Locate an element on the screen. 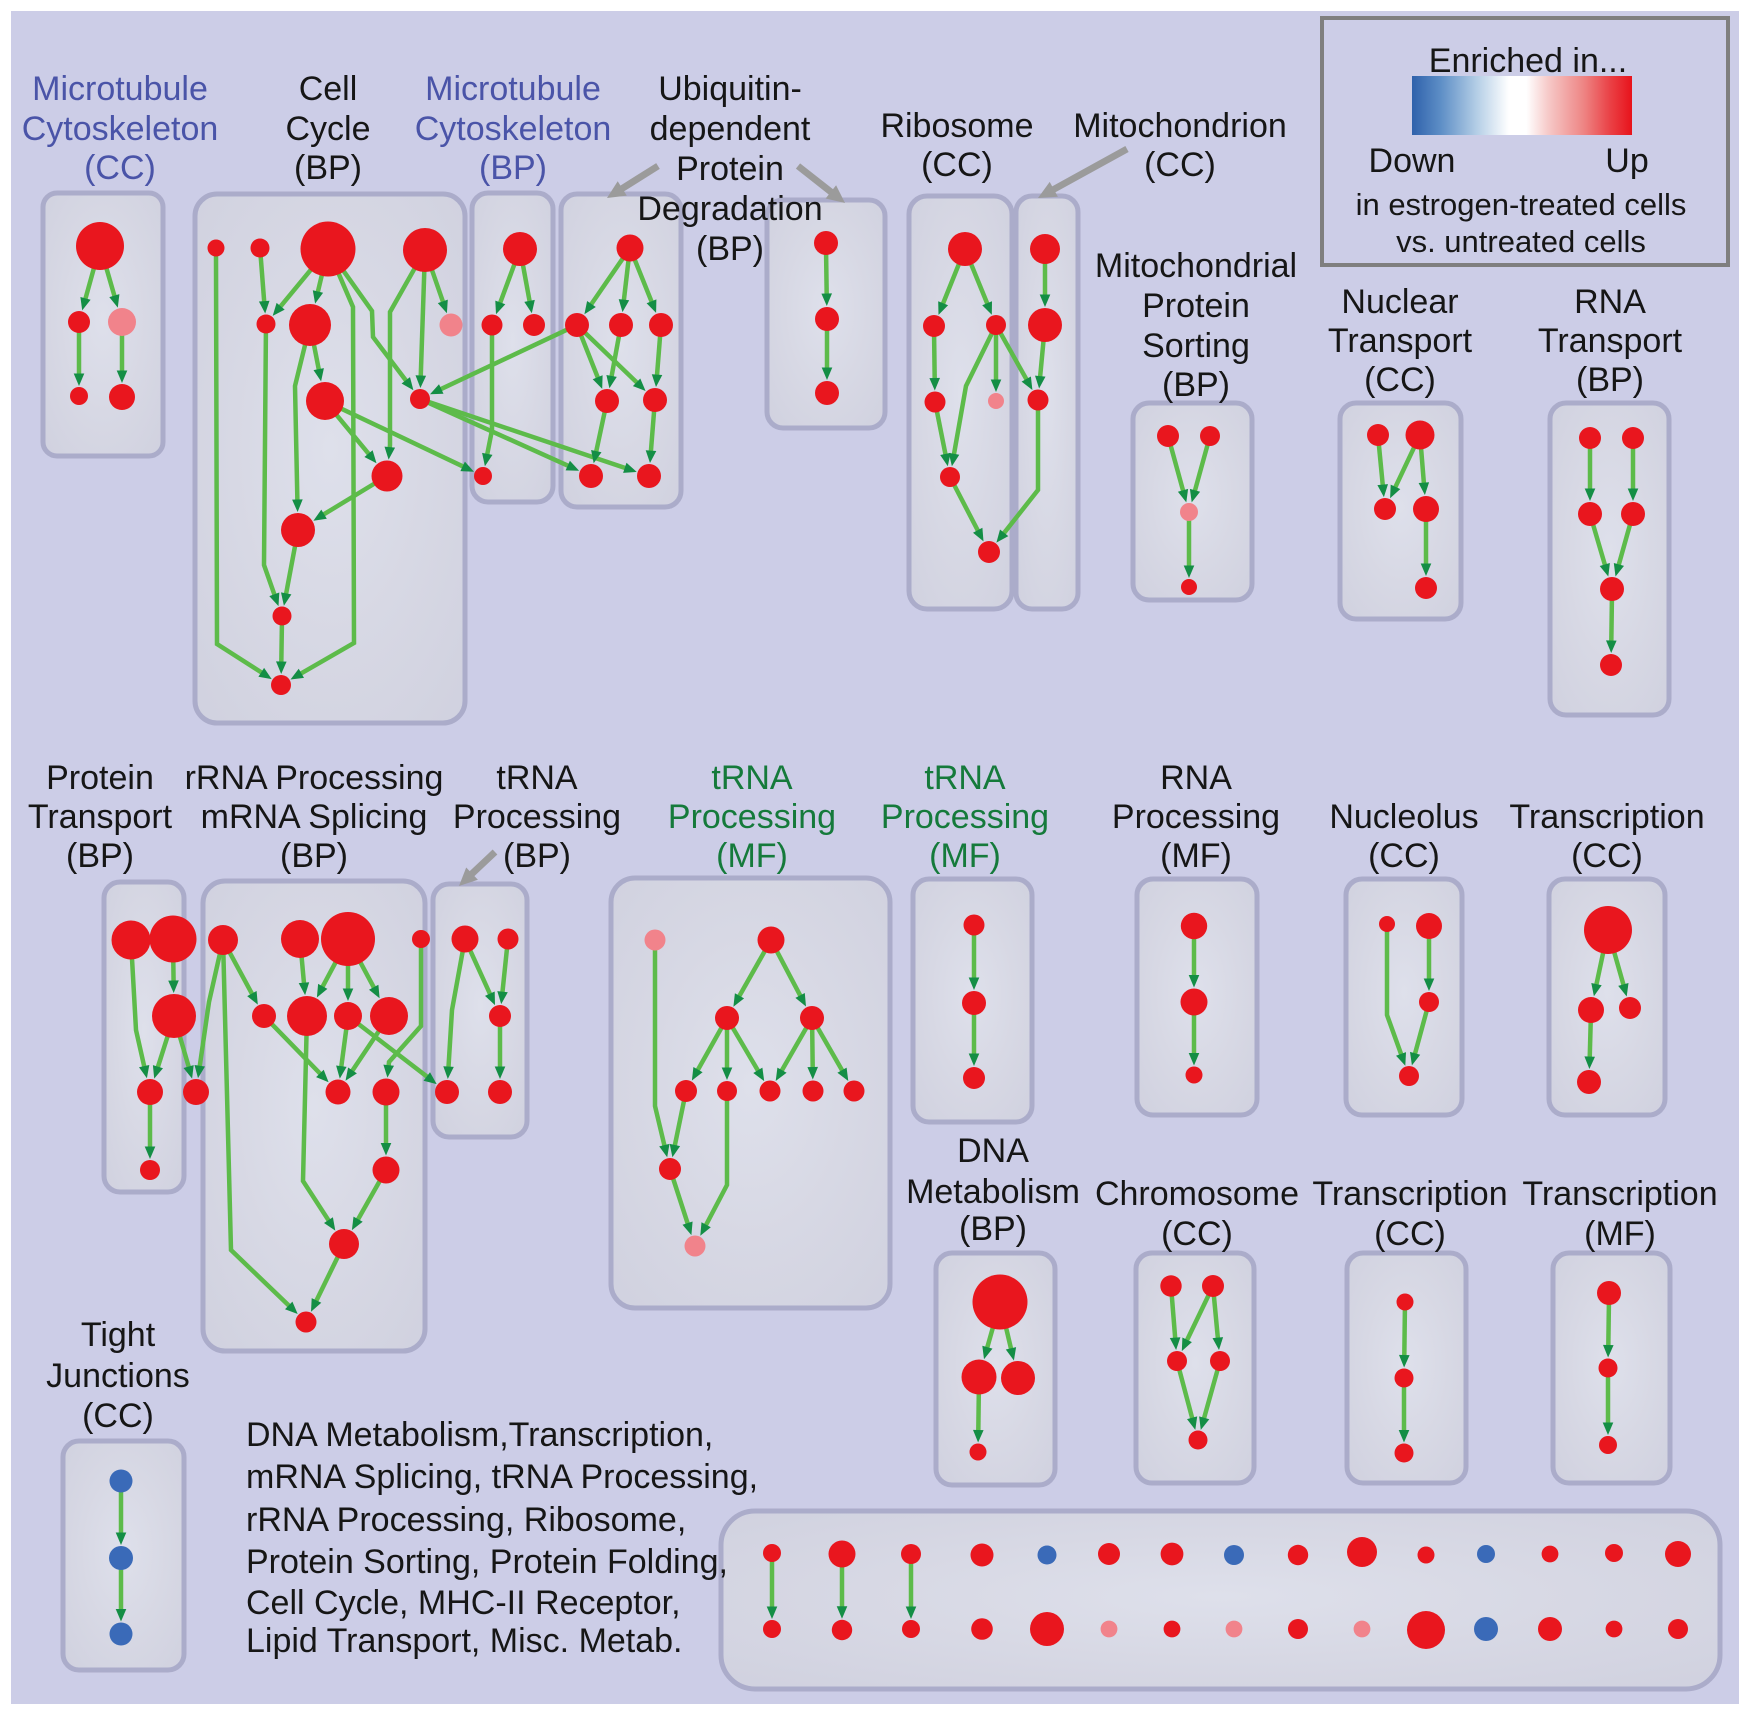 This screenshot has height=1720, width=1750. svg-text: rRNA Processing is located at coordinates (314, 778).